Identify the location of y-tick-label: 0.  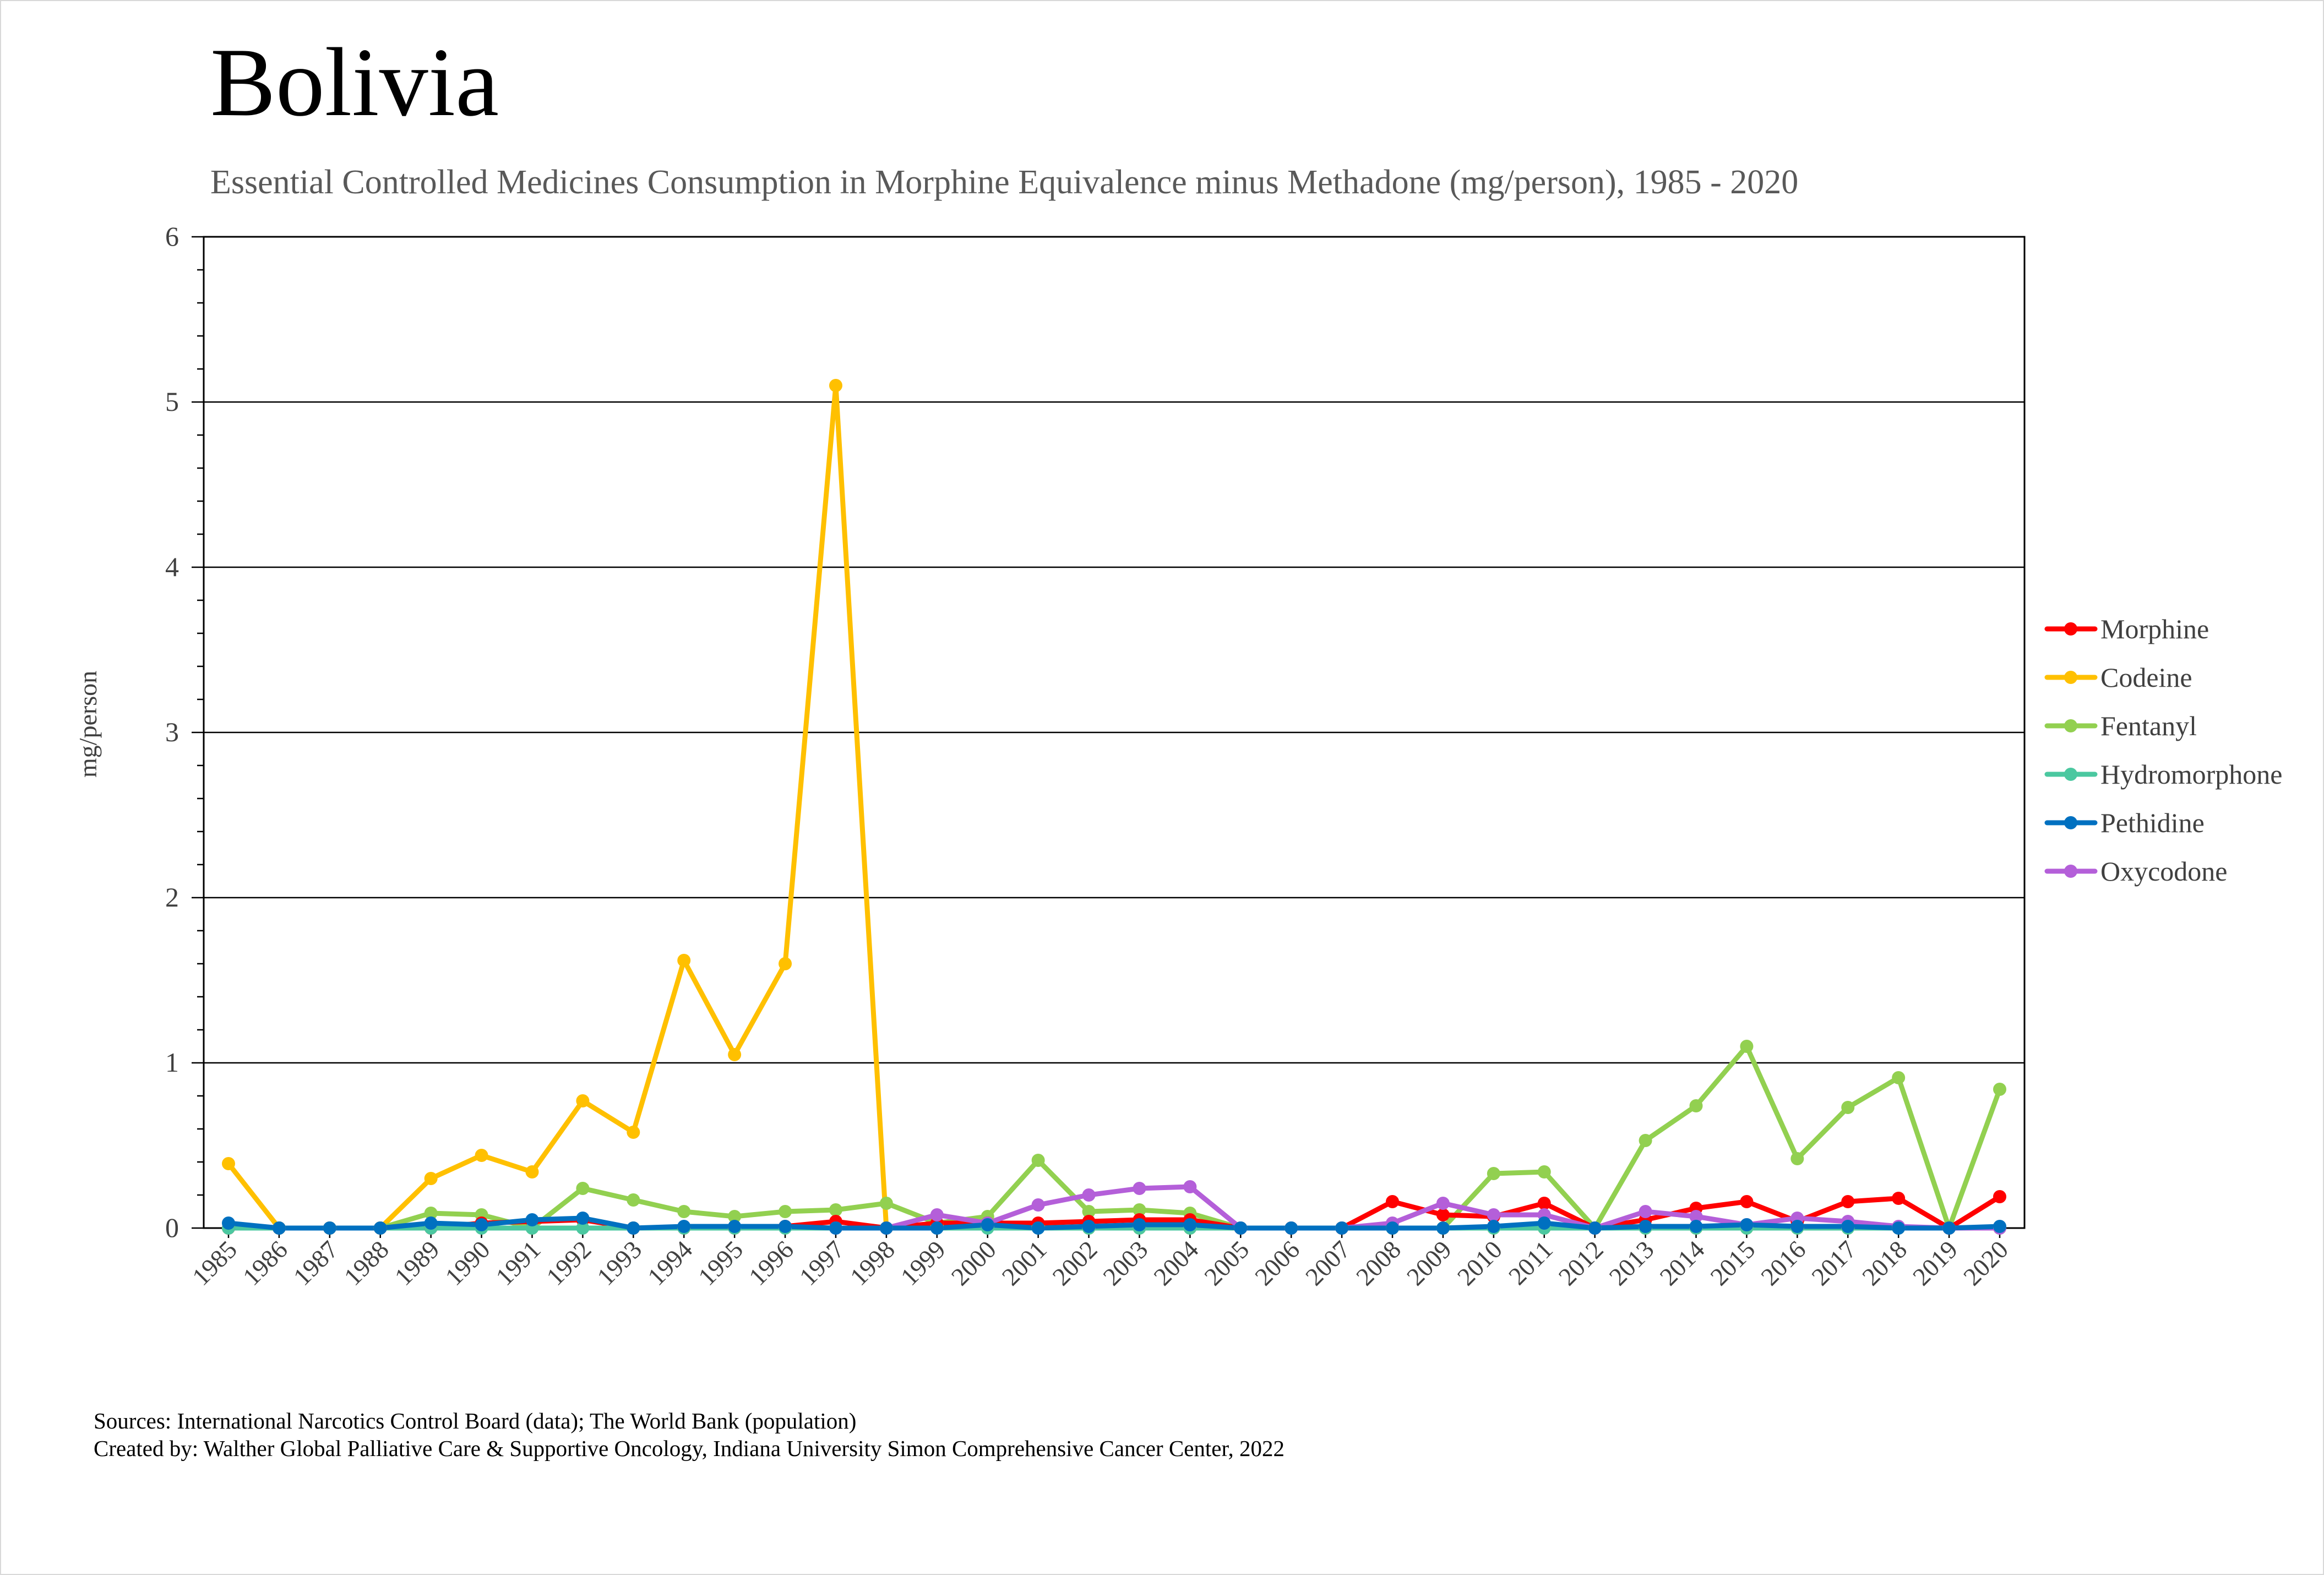
(172, 1227).